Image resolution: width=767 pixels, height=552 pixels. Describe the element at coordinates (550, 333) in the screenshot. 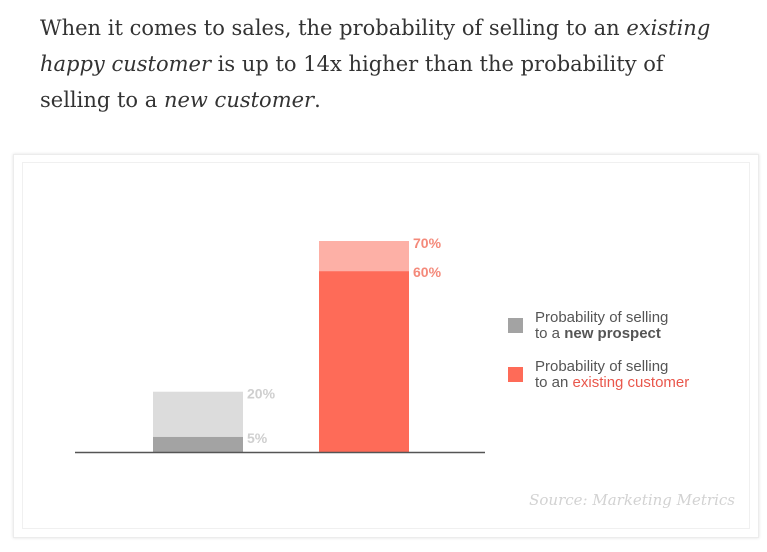

I see `legend-new-prefix: to a` at that location.